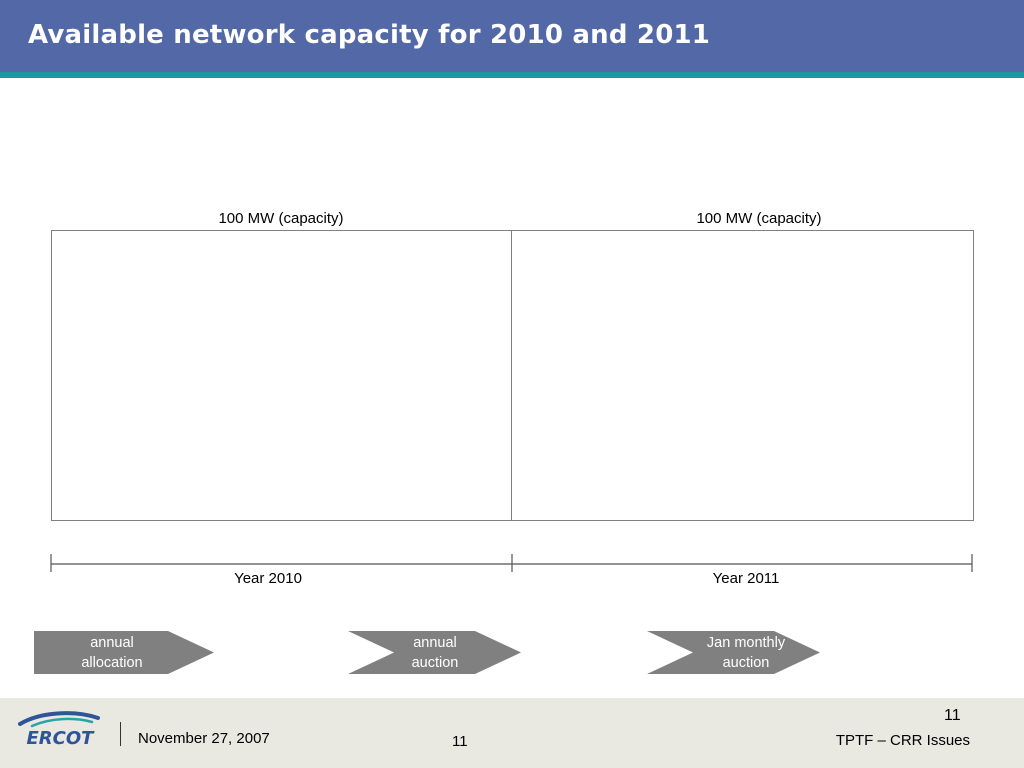  What do you see at coordinates (112, 653) in the screenshot?
I see `step-label-annual-allocation: annual allocation` at bounding box center [112, 653].